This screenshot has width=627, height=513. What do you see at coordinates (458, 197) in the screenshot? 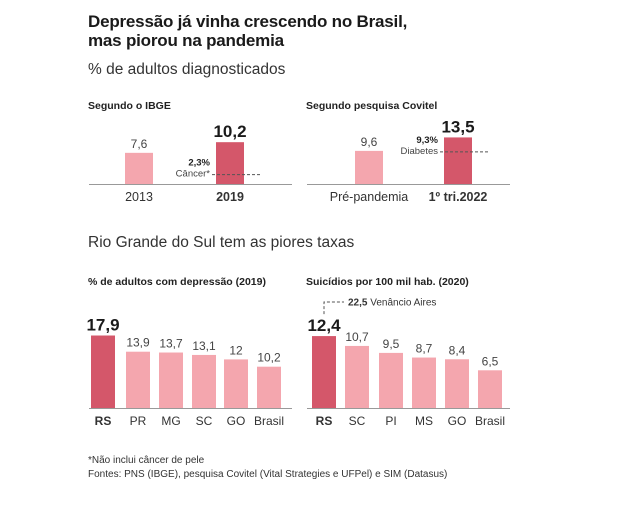
I see `tick-label-covitel-1-tri-2022: 1º tri.2022` at bounding box center [458, 197].